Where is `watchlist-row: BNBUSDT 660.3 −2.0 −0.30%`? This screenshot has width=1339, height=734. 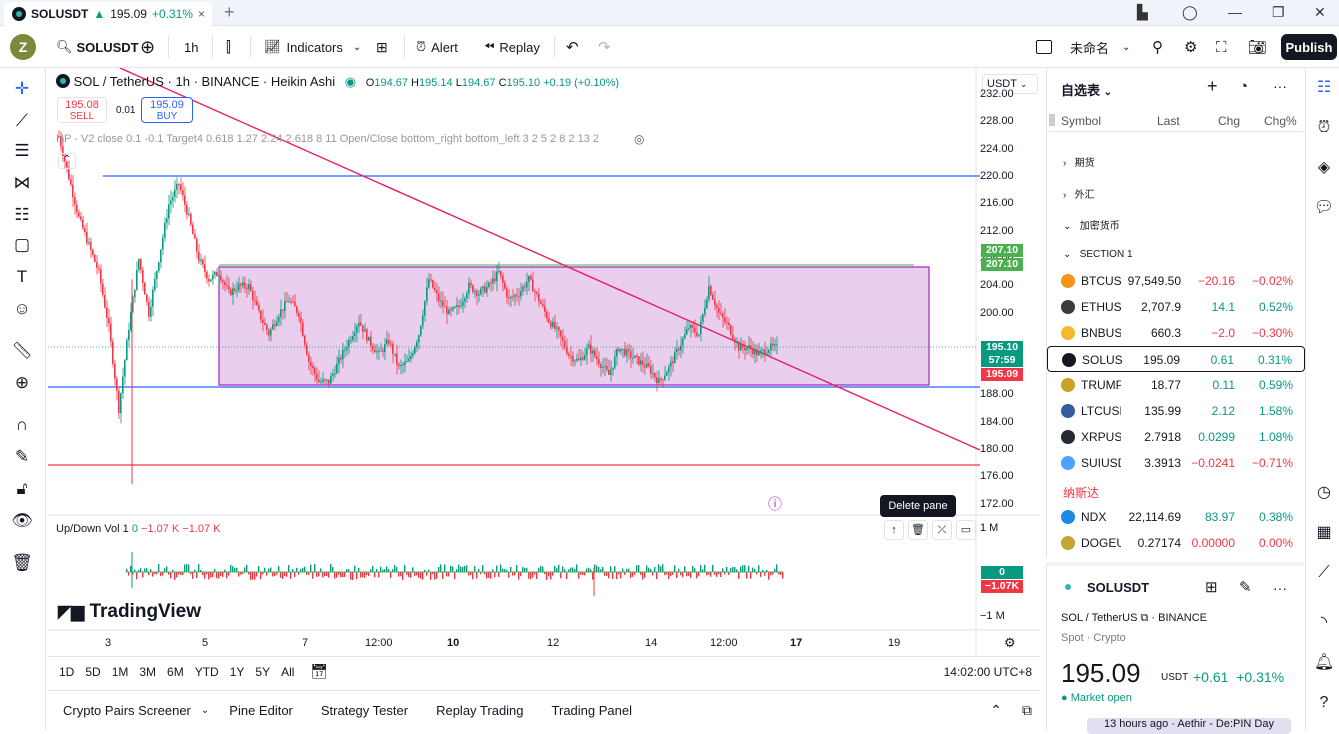 watchlist-row: BNBUSDT 660.3 −2.0 −0.30% is located at coordinates (1176, 333).